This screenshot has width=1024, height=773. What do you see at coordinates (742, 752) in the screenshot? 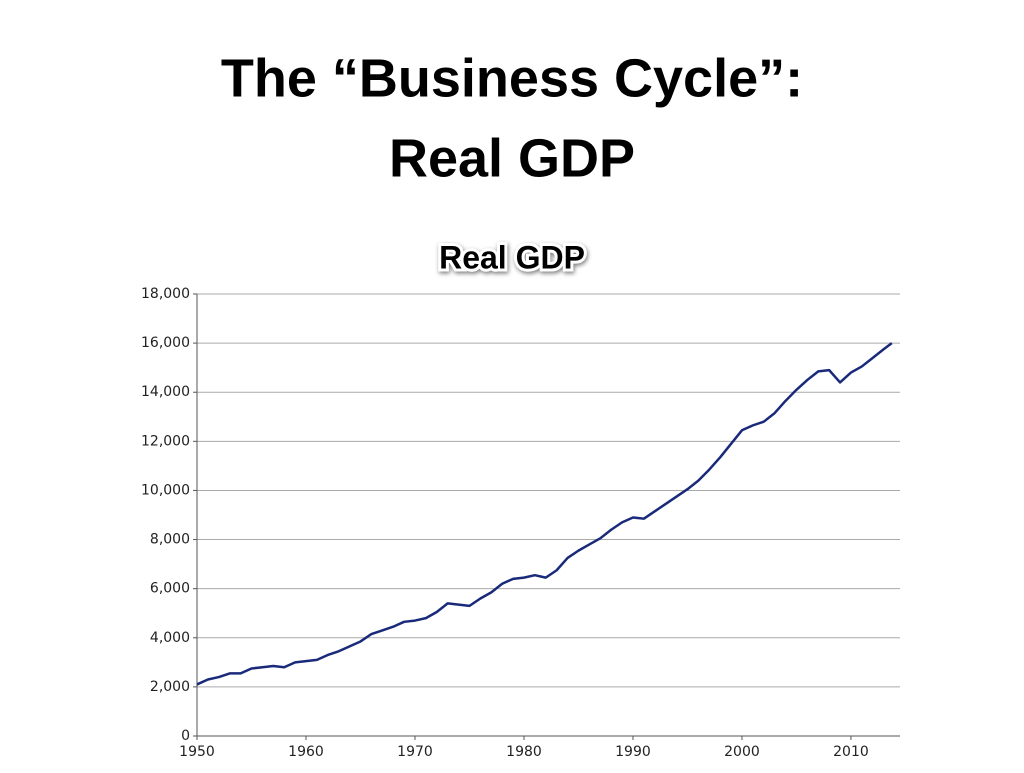
I see `x-tick-label: 2000` at bounding box center [742, 752].